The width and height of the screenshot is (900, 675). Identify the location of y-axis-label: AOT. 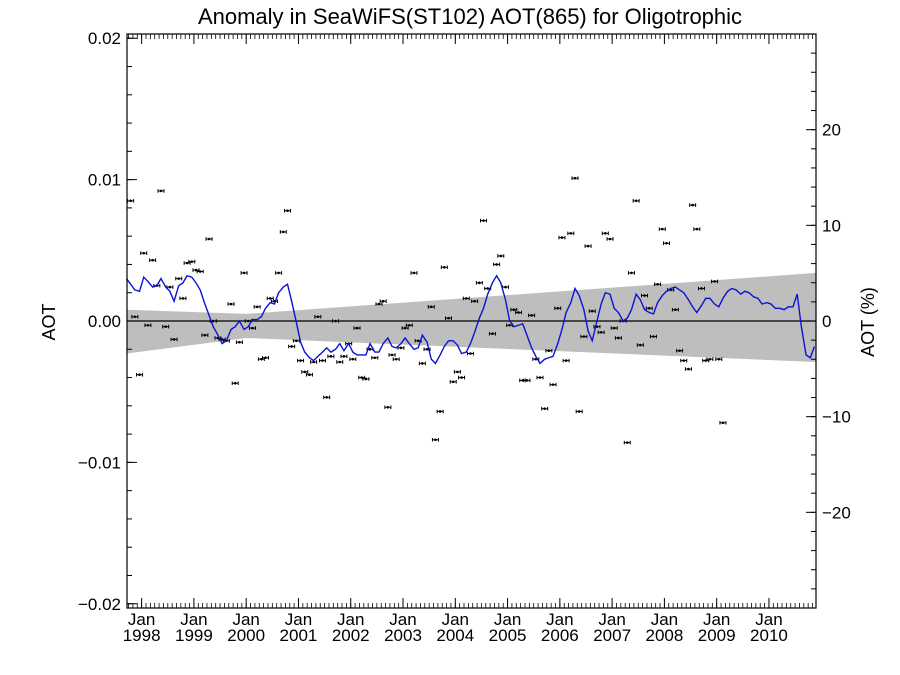
(49, 321).